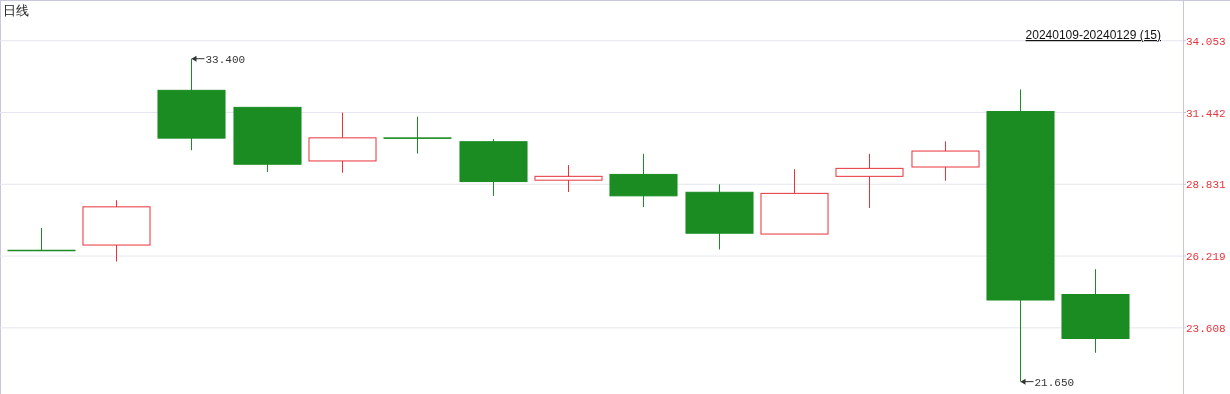 This screenshot has width=1230, height=394. Describe the element at coordinates (1206, 257) in the screenshot. I see `y-tick-label: 26.219` at that location.